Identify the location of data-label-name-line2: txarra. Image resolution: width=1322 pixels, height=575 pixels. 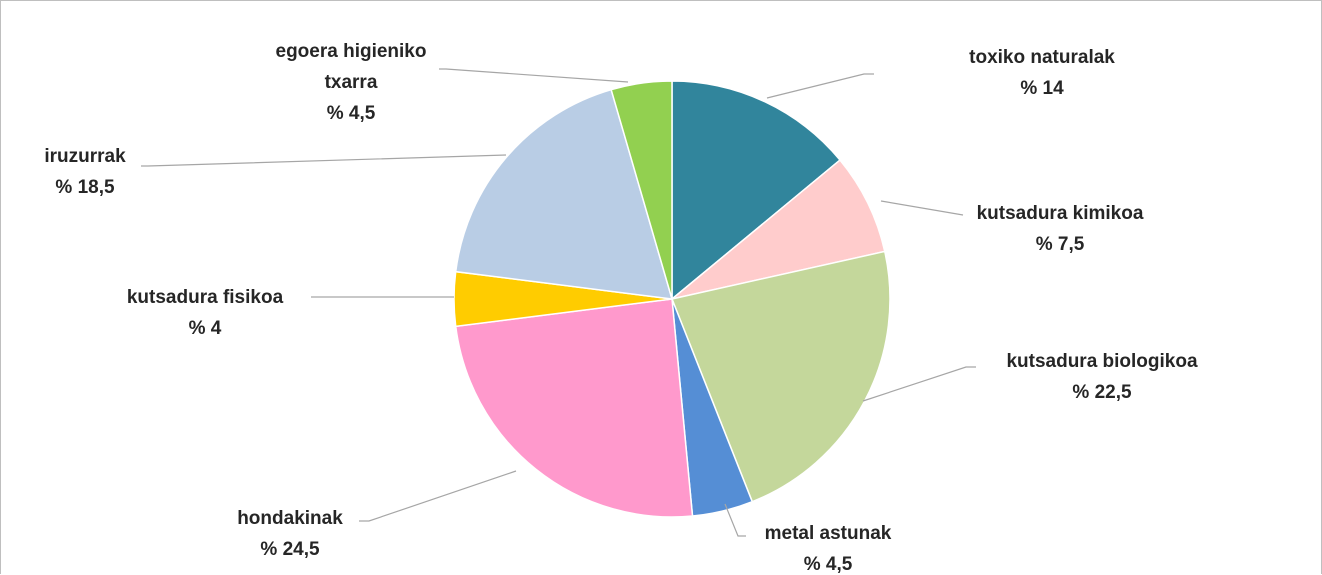
(351, 82).